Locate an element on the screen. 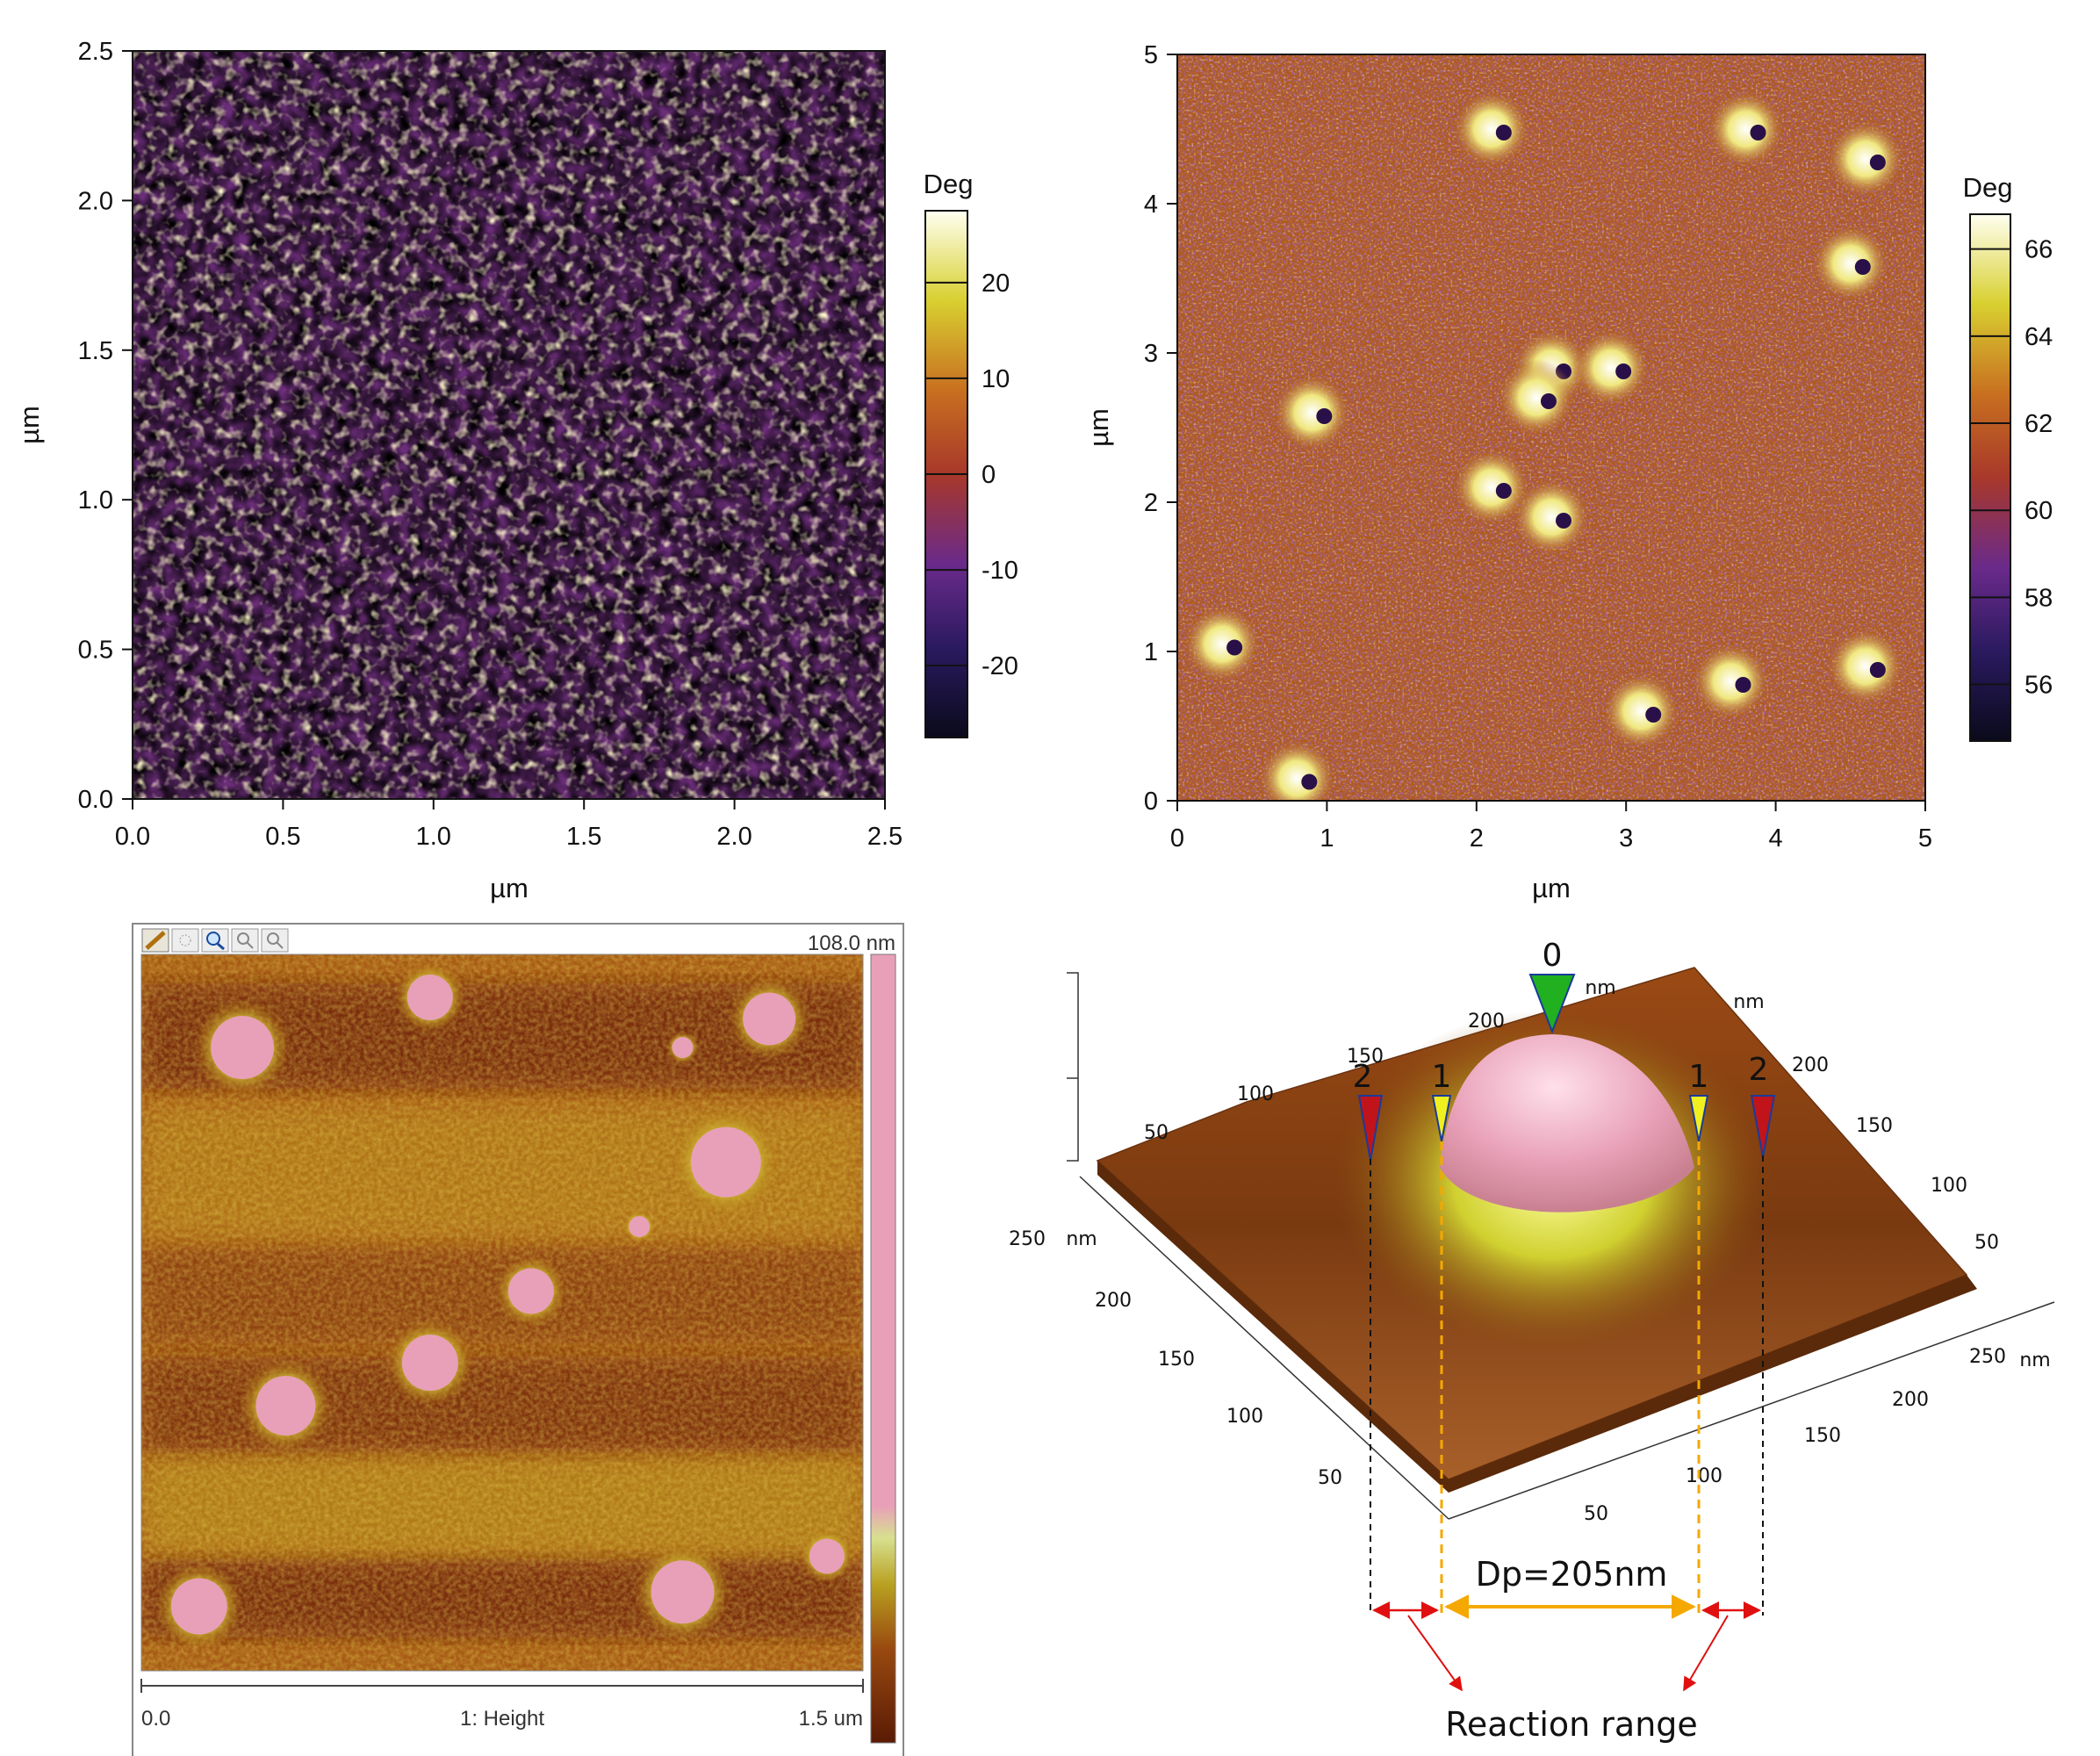 The image size is (2100, 1756). back-left-tick: 100 is located at coordinates (1255, 1094).